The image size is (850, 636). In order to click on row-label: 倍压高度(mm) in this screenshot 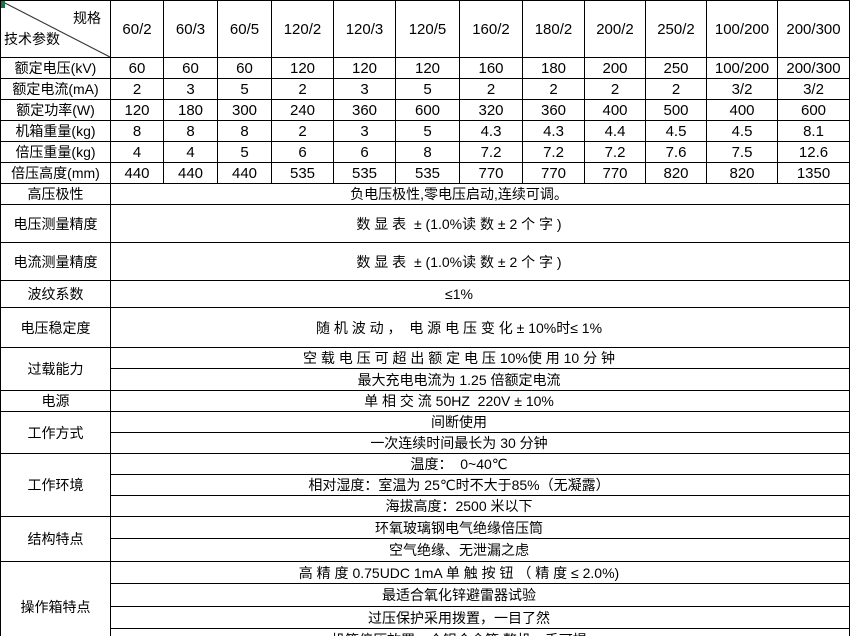, I will do `click(55, 173)`.